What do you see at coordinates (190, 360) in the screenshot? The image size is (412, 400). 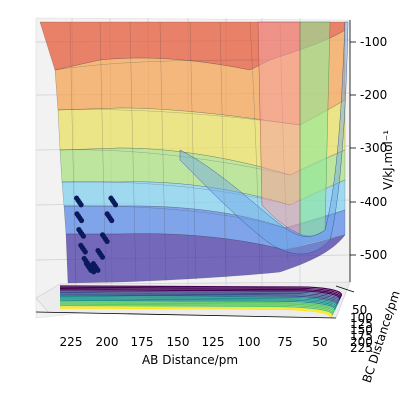 I see `x-axis-label: AB Distance/pm` at bounding box center [190, 360].